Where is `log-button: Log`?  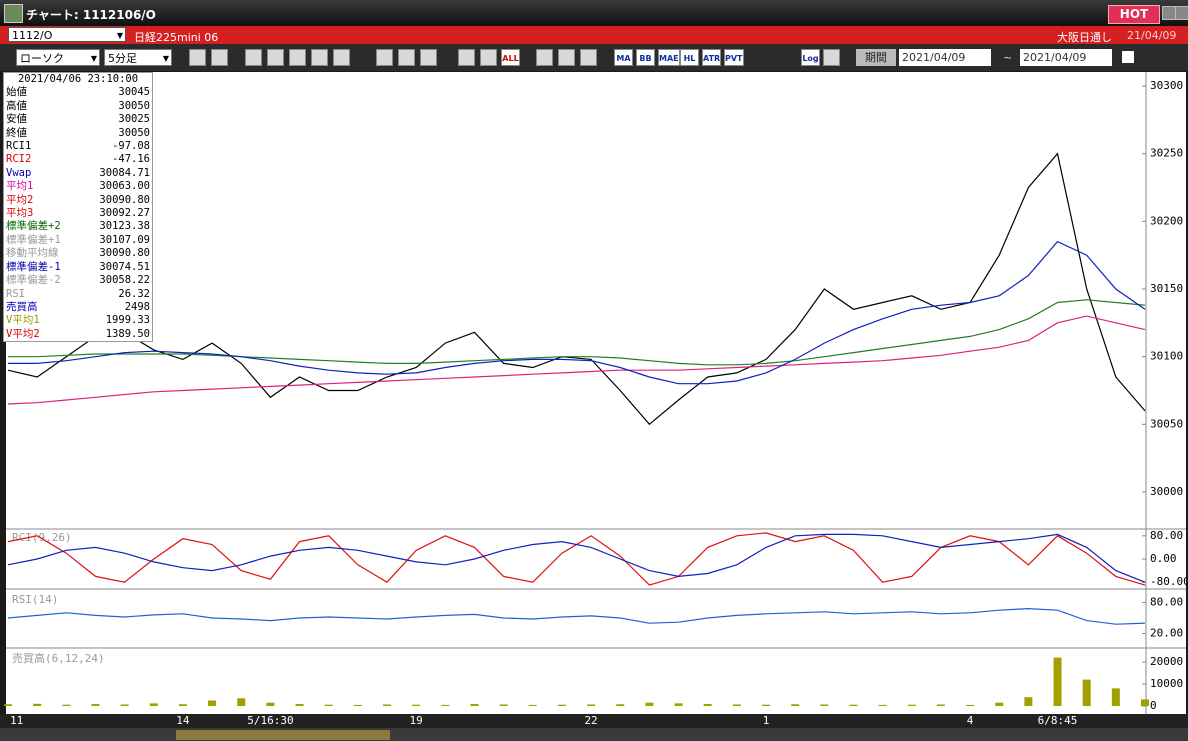 log-button: Log is located at coordinates (810, 57).